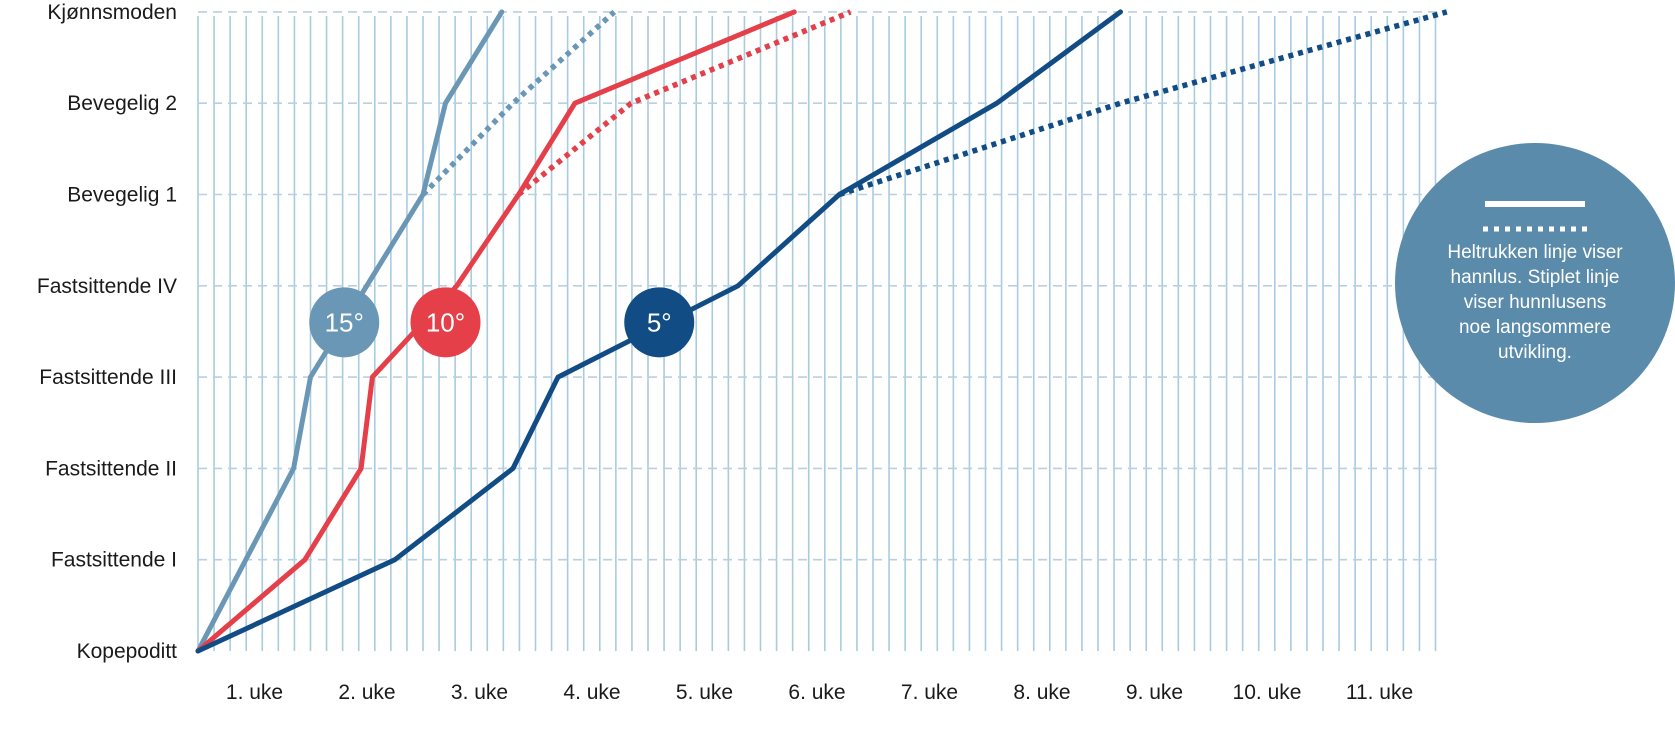 The image size is (1675, 738). Describe the element at coordinates (1154, 692) in the screenshot. I see `x-tick-label: 9. uke` at that location.